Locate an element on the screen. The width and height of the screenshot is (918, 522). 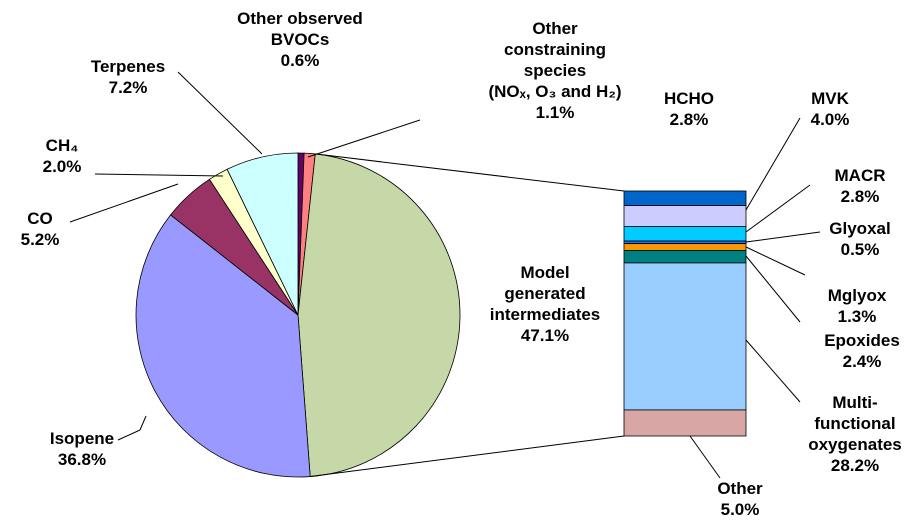
category-label: Model generated intermediates is located at coordinates (545, 293).